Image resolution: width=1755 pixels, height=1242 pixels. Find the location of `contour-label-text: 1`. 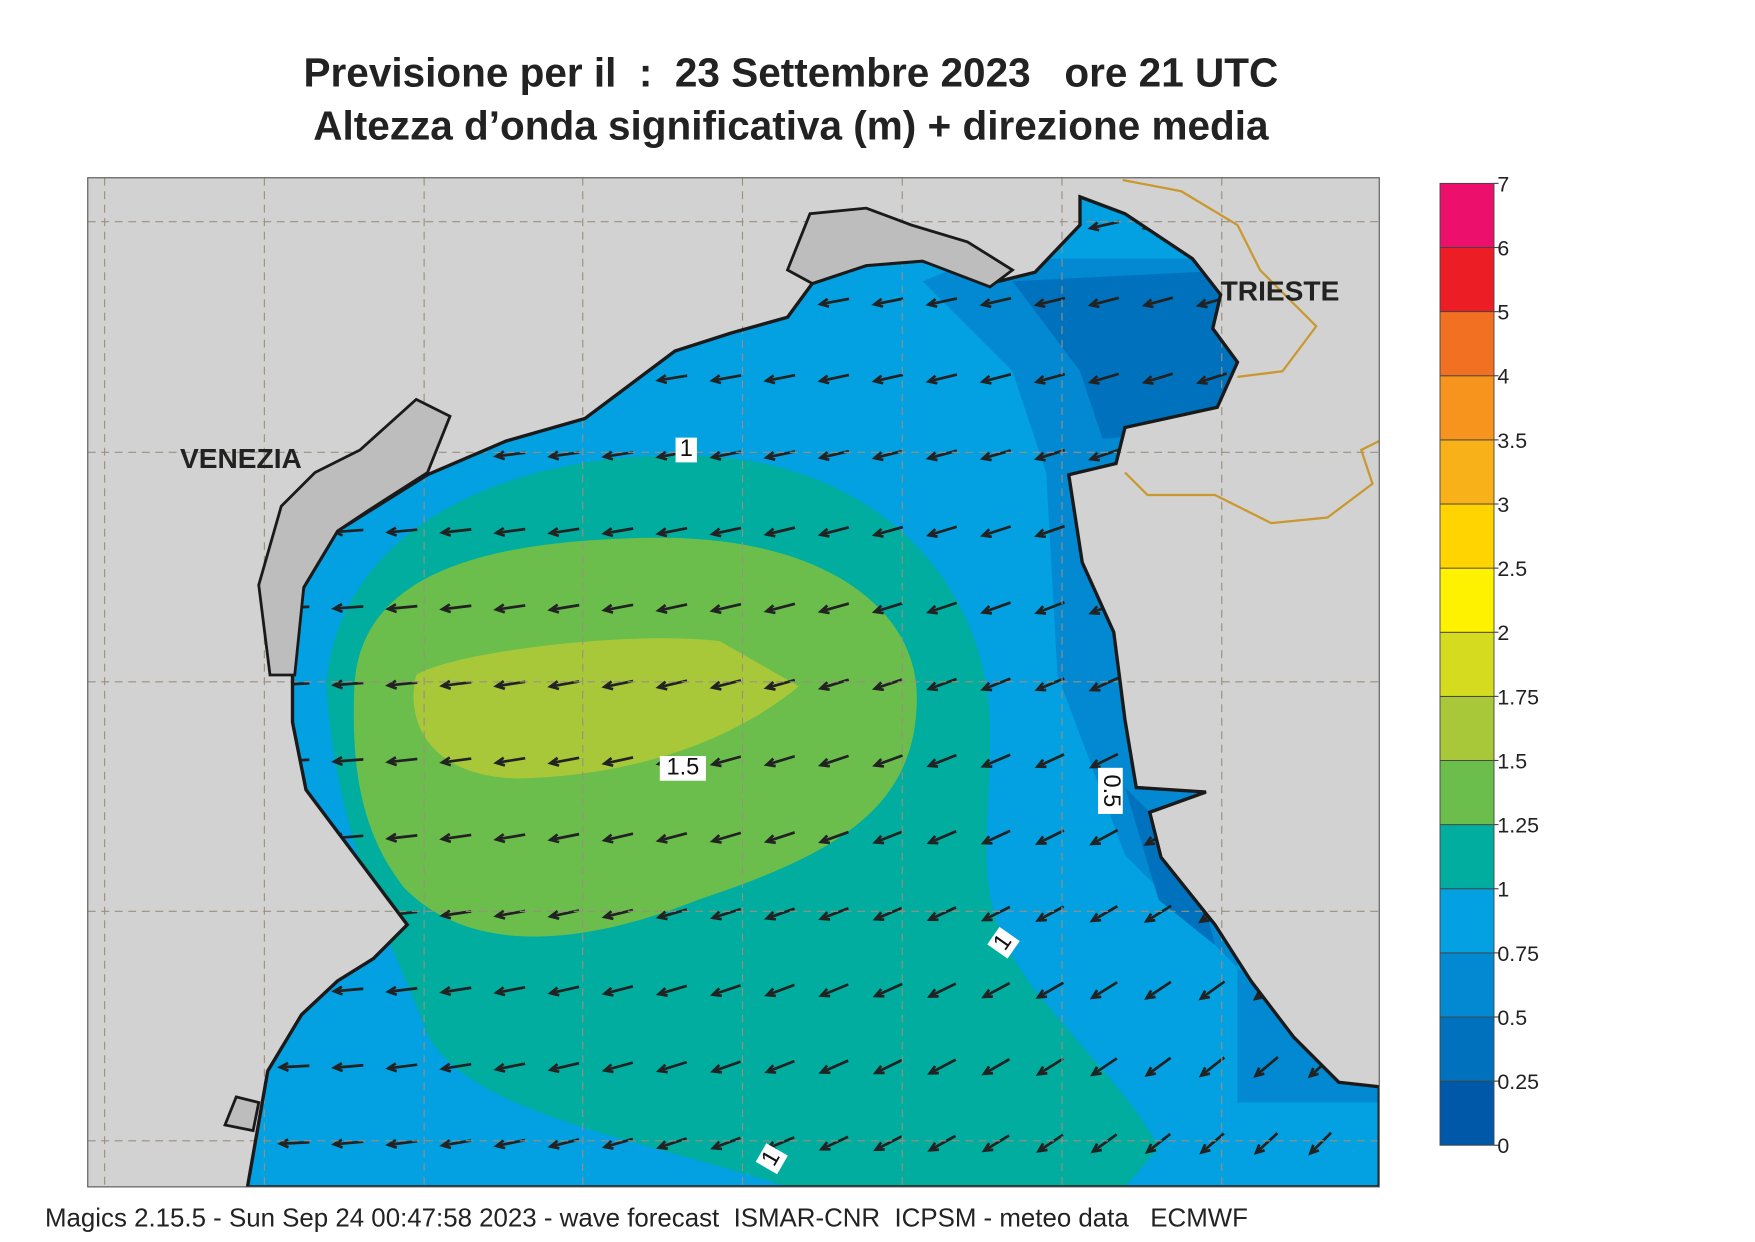

contour-label-text: 1 is located at coordinates (686, 449).